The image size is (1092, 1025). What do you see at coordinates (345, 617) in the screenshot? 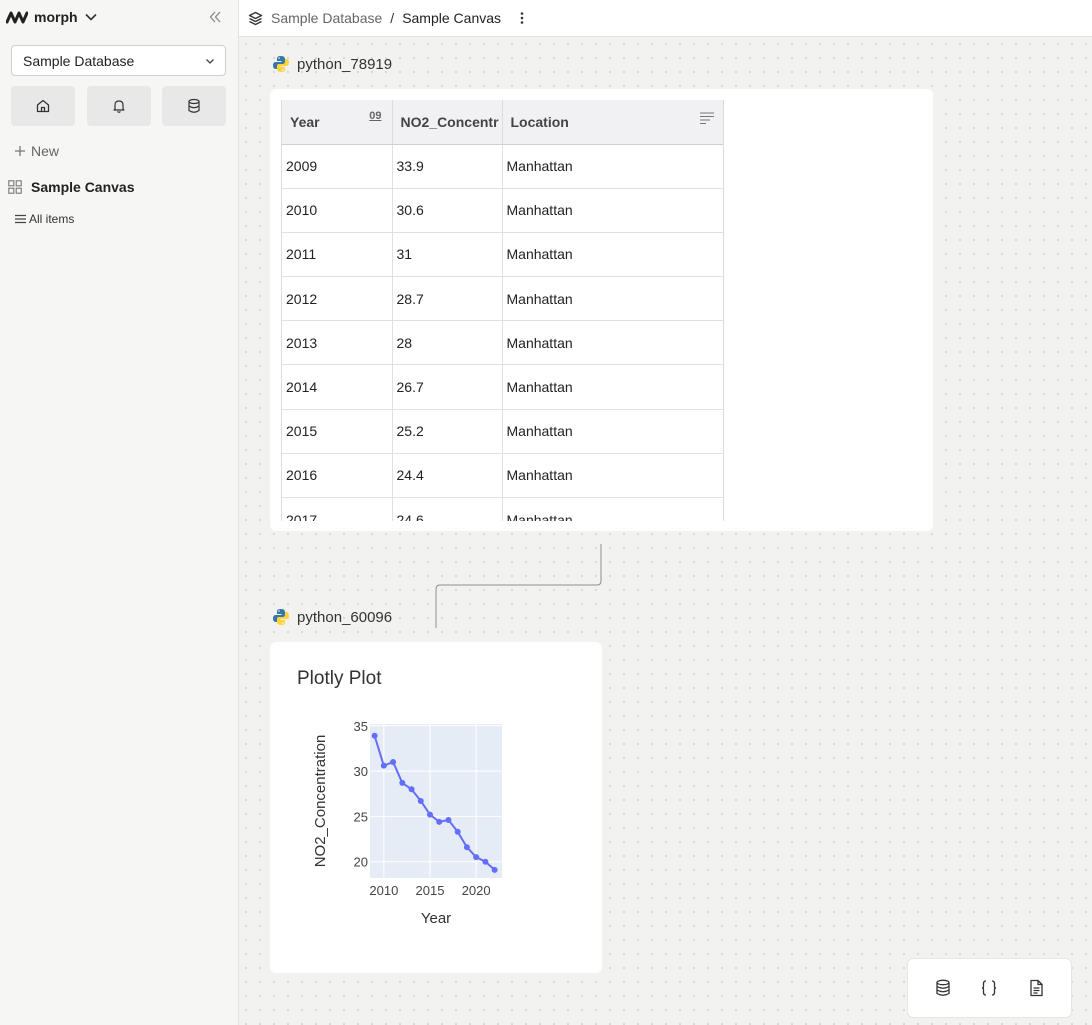
I see `node-name: python_60096` at bounding box center [345, 617].